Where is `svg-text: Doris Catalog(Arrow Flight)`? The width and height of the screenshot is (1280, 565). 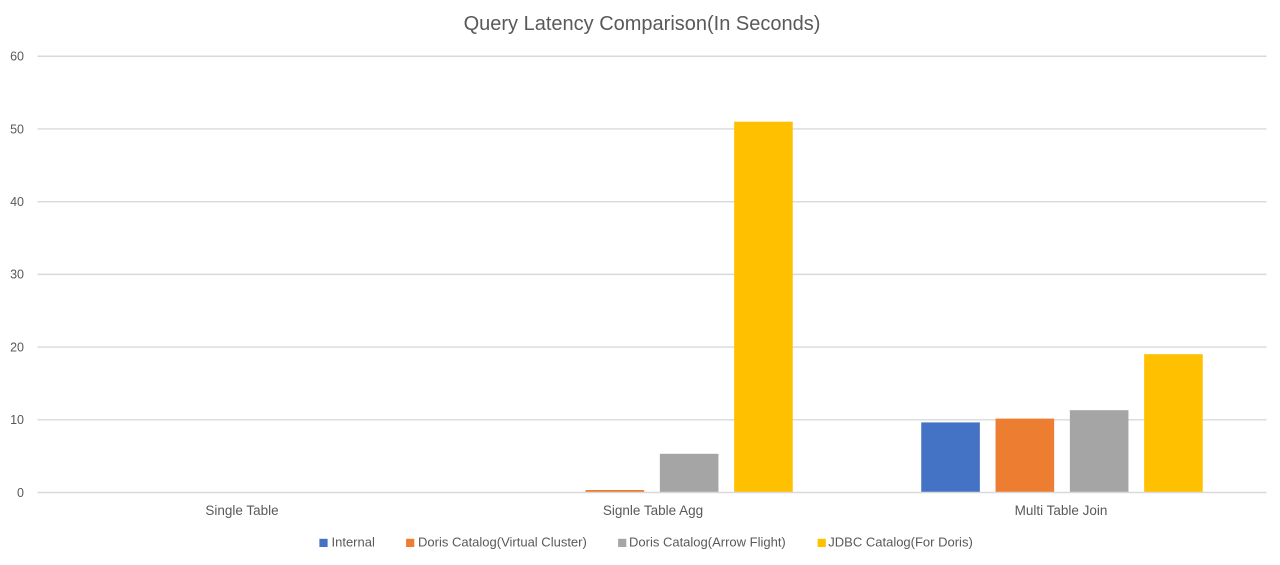 svg-text: Doris Catalog(Arrow Flight) is located at coordinates (707, 541).